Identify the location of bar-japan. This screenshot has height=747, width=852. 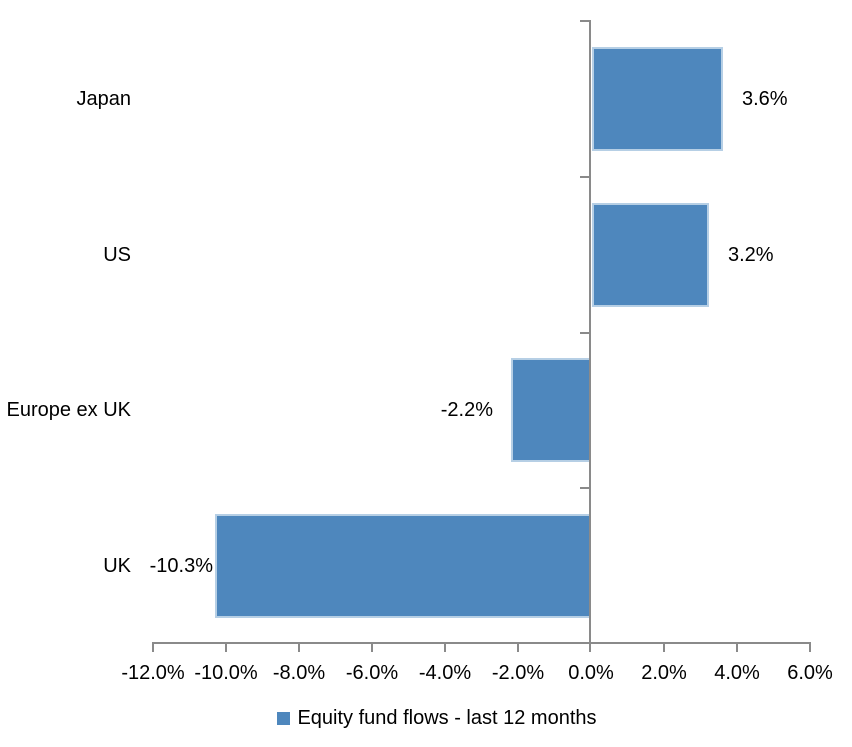
(657, 99).